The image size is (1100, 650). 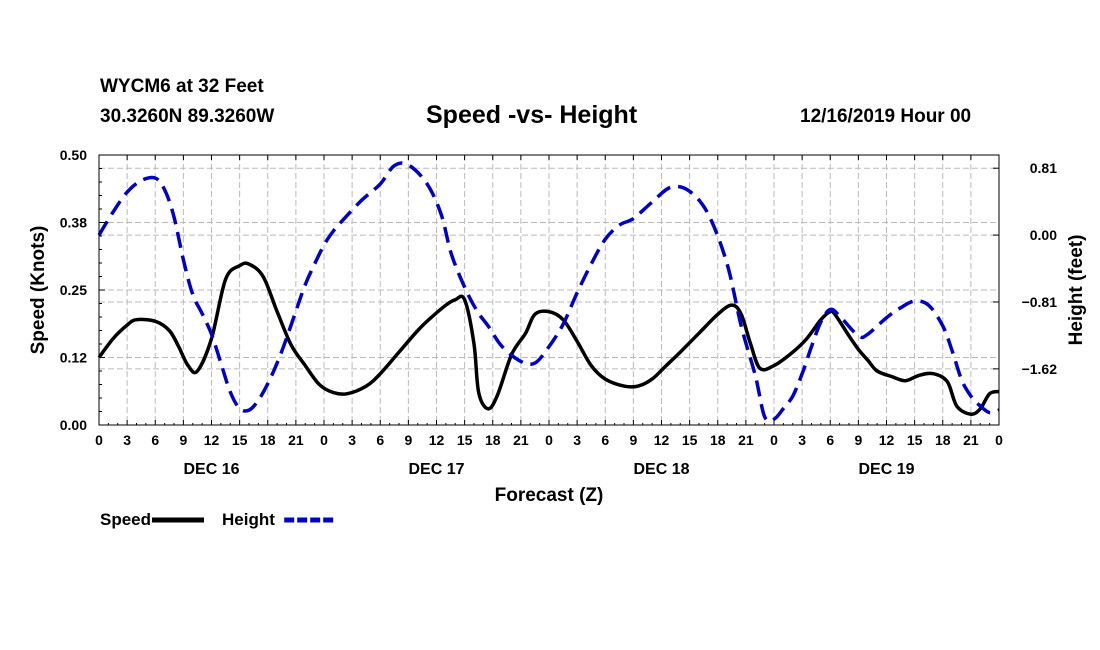 I want to click on legend: Speed Height, so click(x=218, y=519).